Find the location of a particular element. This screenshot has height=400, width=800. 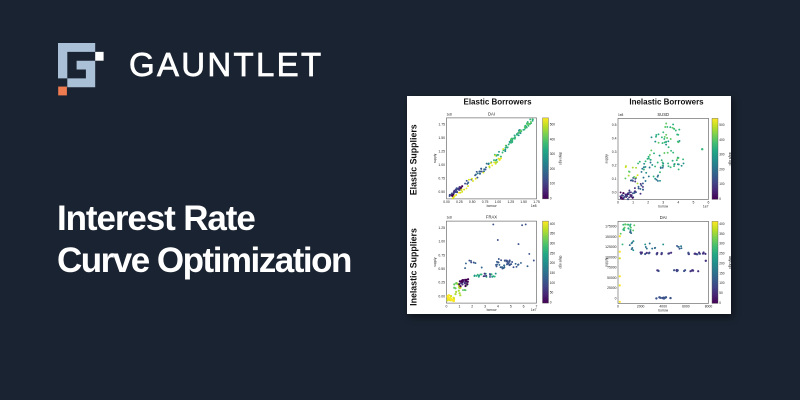

svg-text: 3 is located at coordinates (485, 306).